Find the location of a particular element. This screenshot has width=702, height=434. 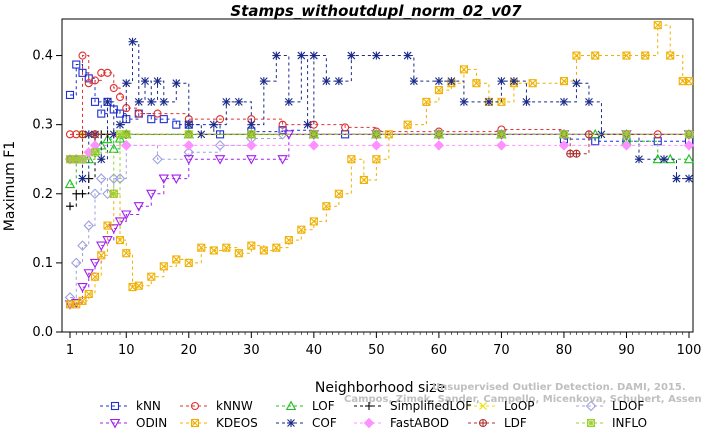

legend-label-ODIN: ODIN is located at coordinates (151, 423).